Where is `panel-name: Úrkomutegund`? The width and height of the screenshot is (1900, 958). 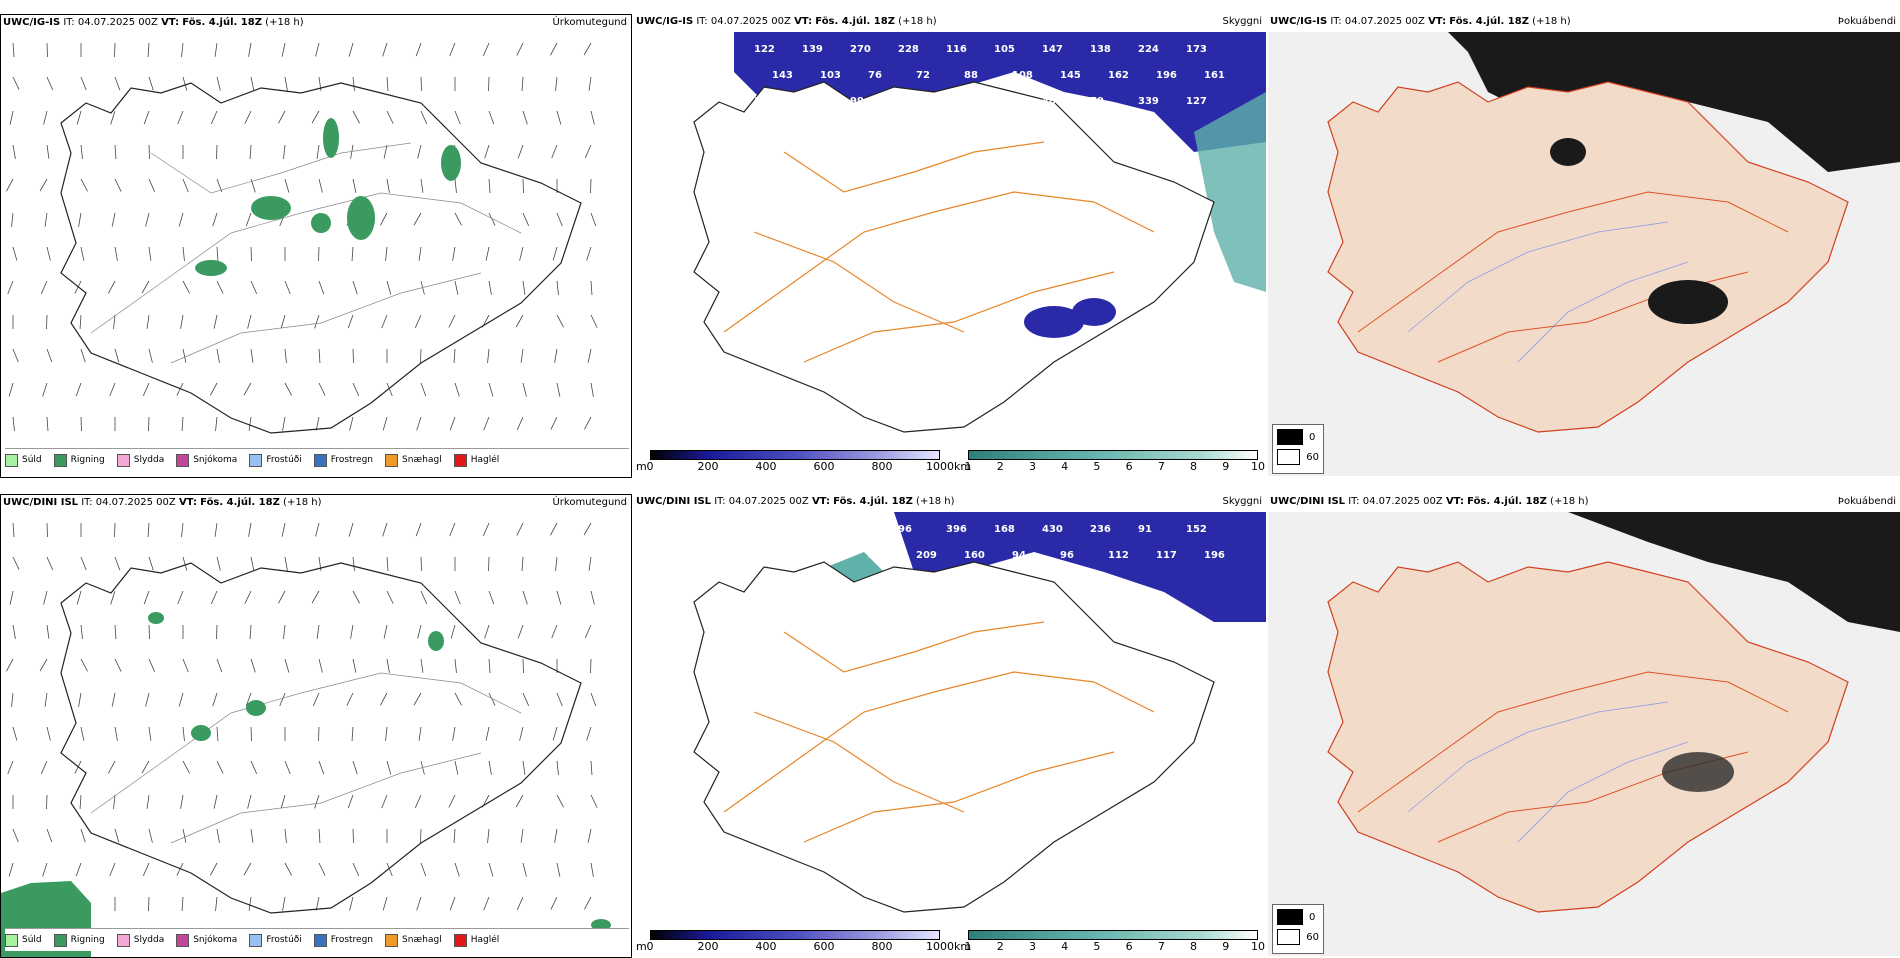
panel-name: Úrkomutegund is located at coordinates (589, 502).